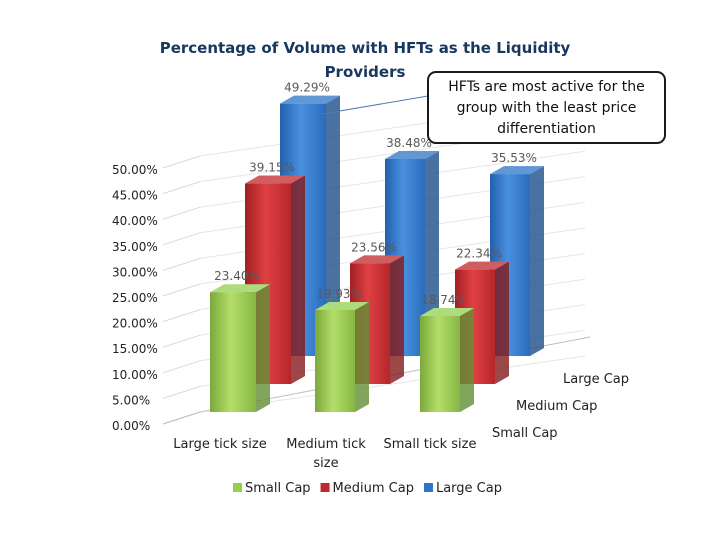  I want to click on data-label: 23.40%, so click(237, 276).